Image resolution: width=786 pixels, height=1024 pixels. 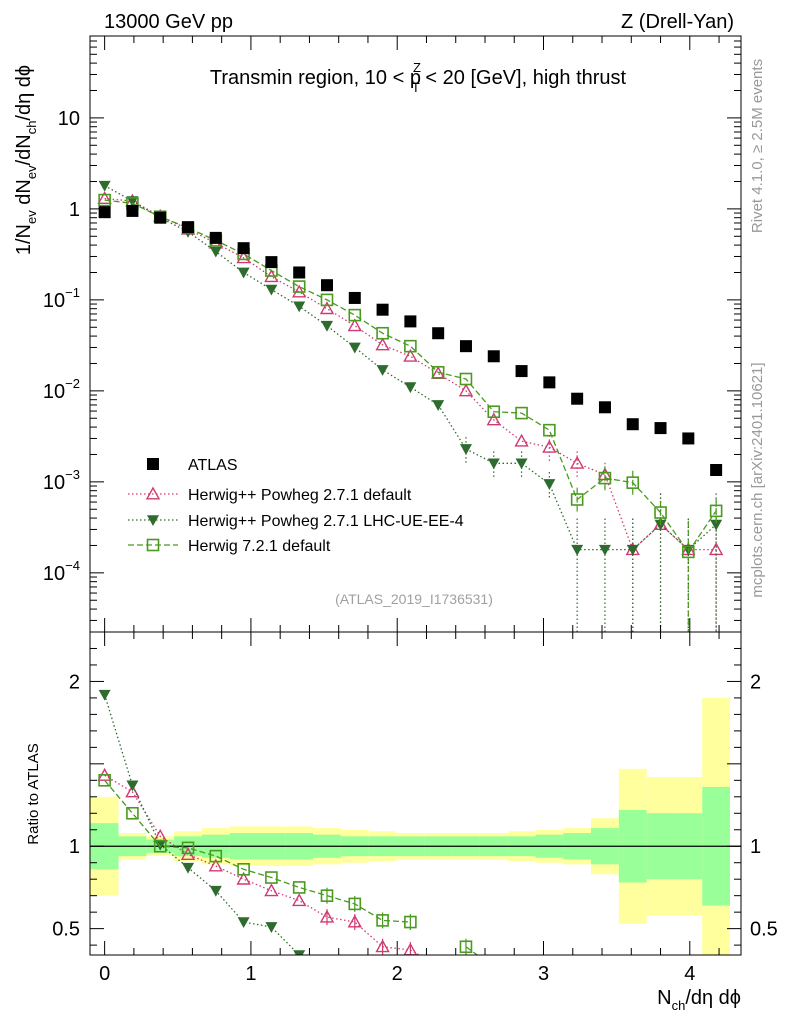 I want to click on mcplots-label: mcplots.cern.ch [arXiv:2401.10621], so click(x=757, y=479).